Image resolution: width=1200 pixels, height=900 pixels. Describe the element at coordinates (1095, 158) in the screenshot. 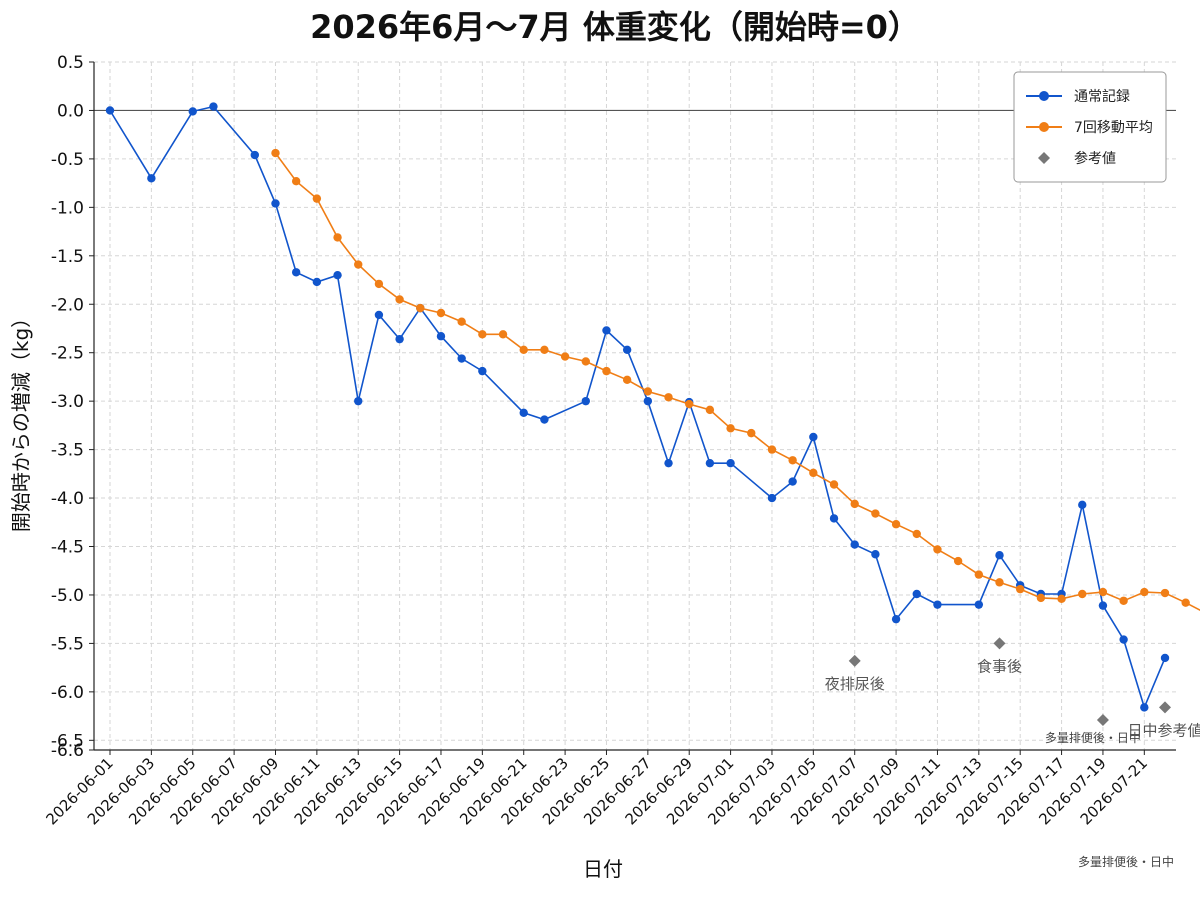

I see `legend-label: 参考値` at that location.